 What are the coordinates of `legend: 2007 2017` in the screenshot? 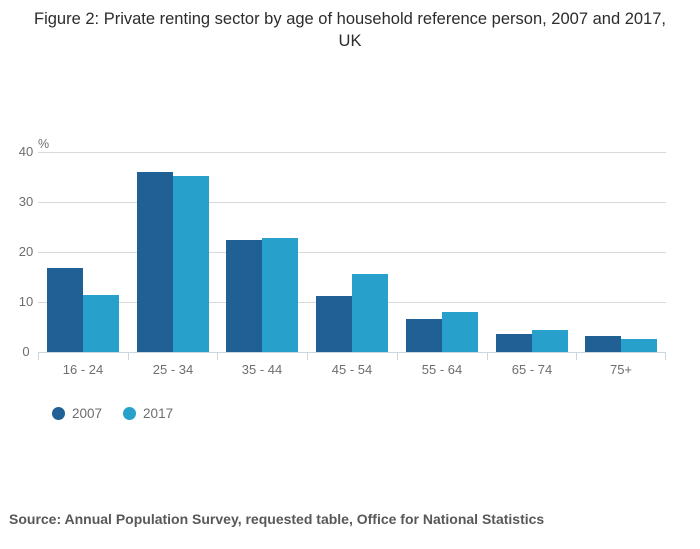 It's located at (112, 413).